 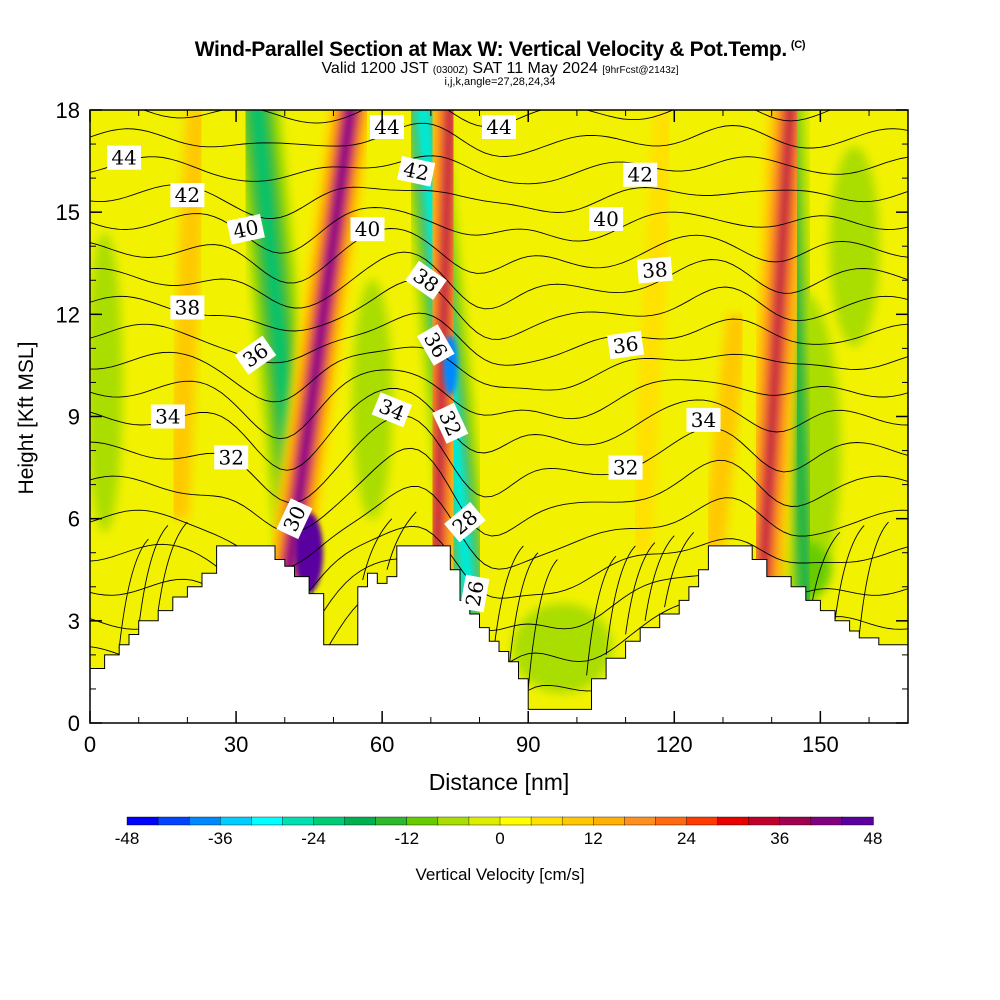 I want to click on x-tick-label-2: 60, so click(x=382, y=744).